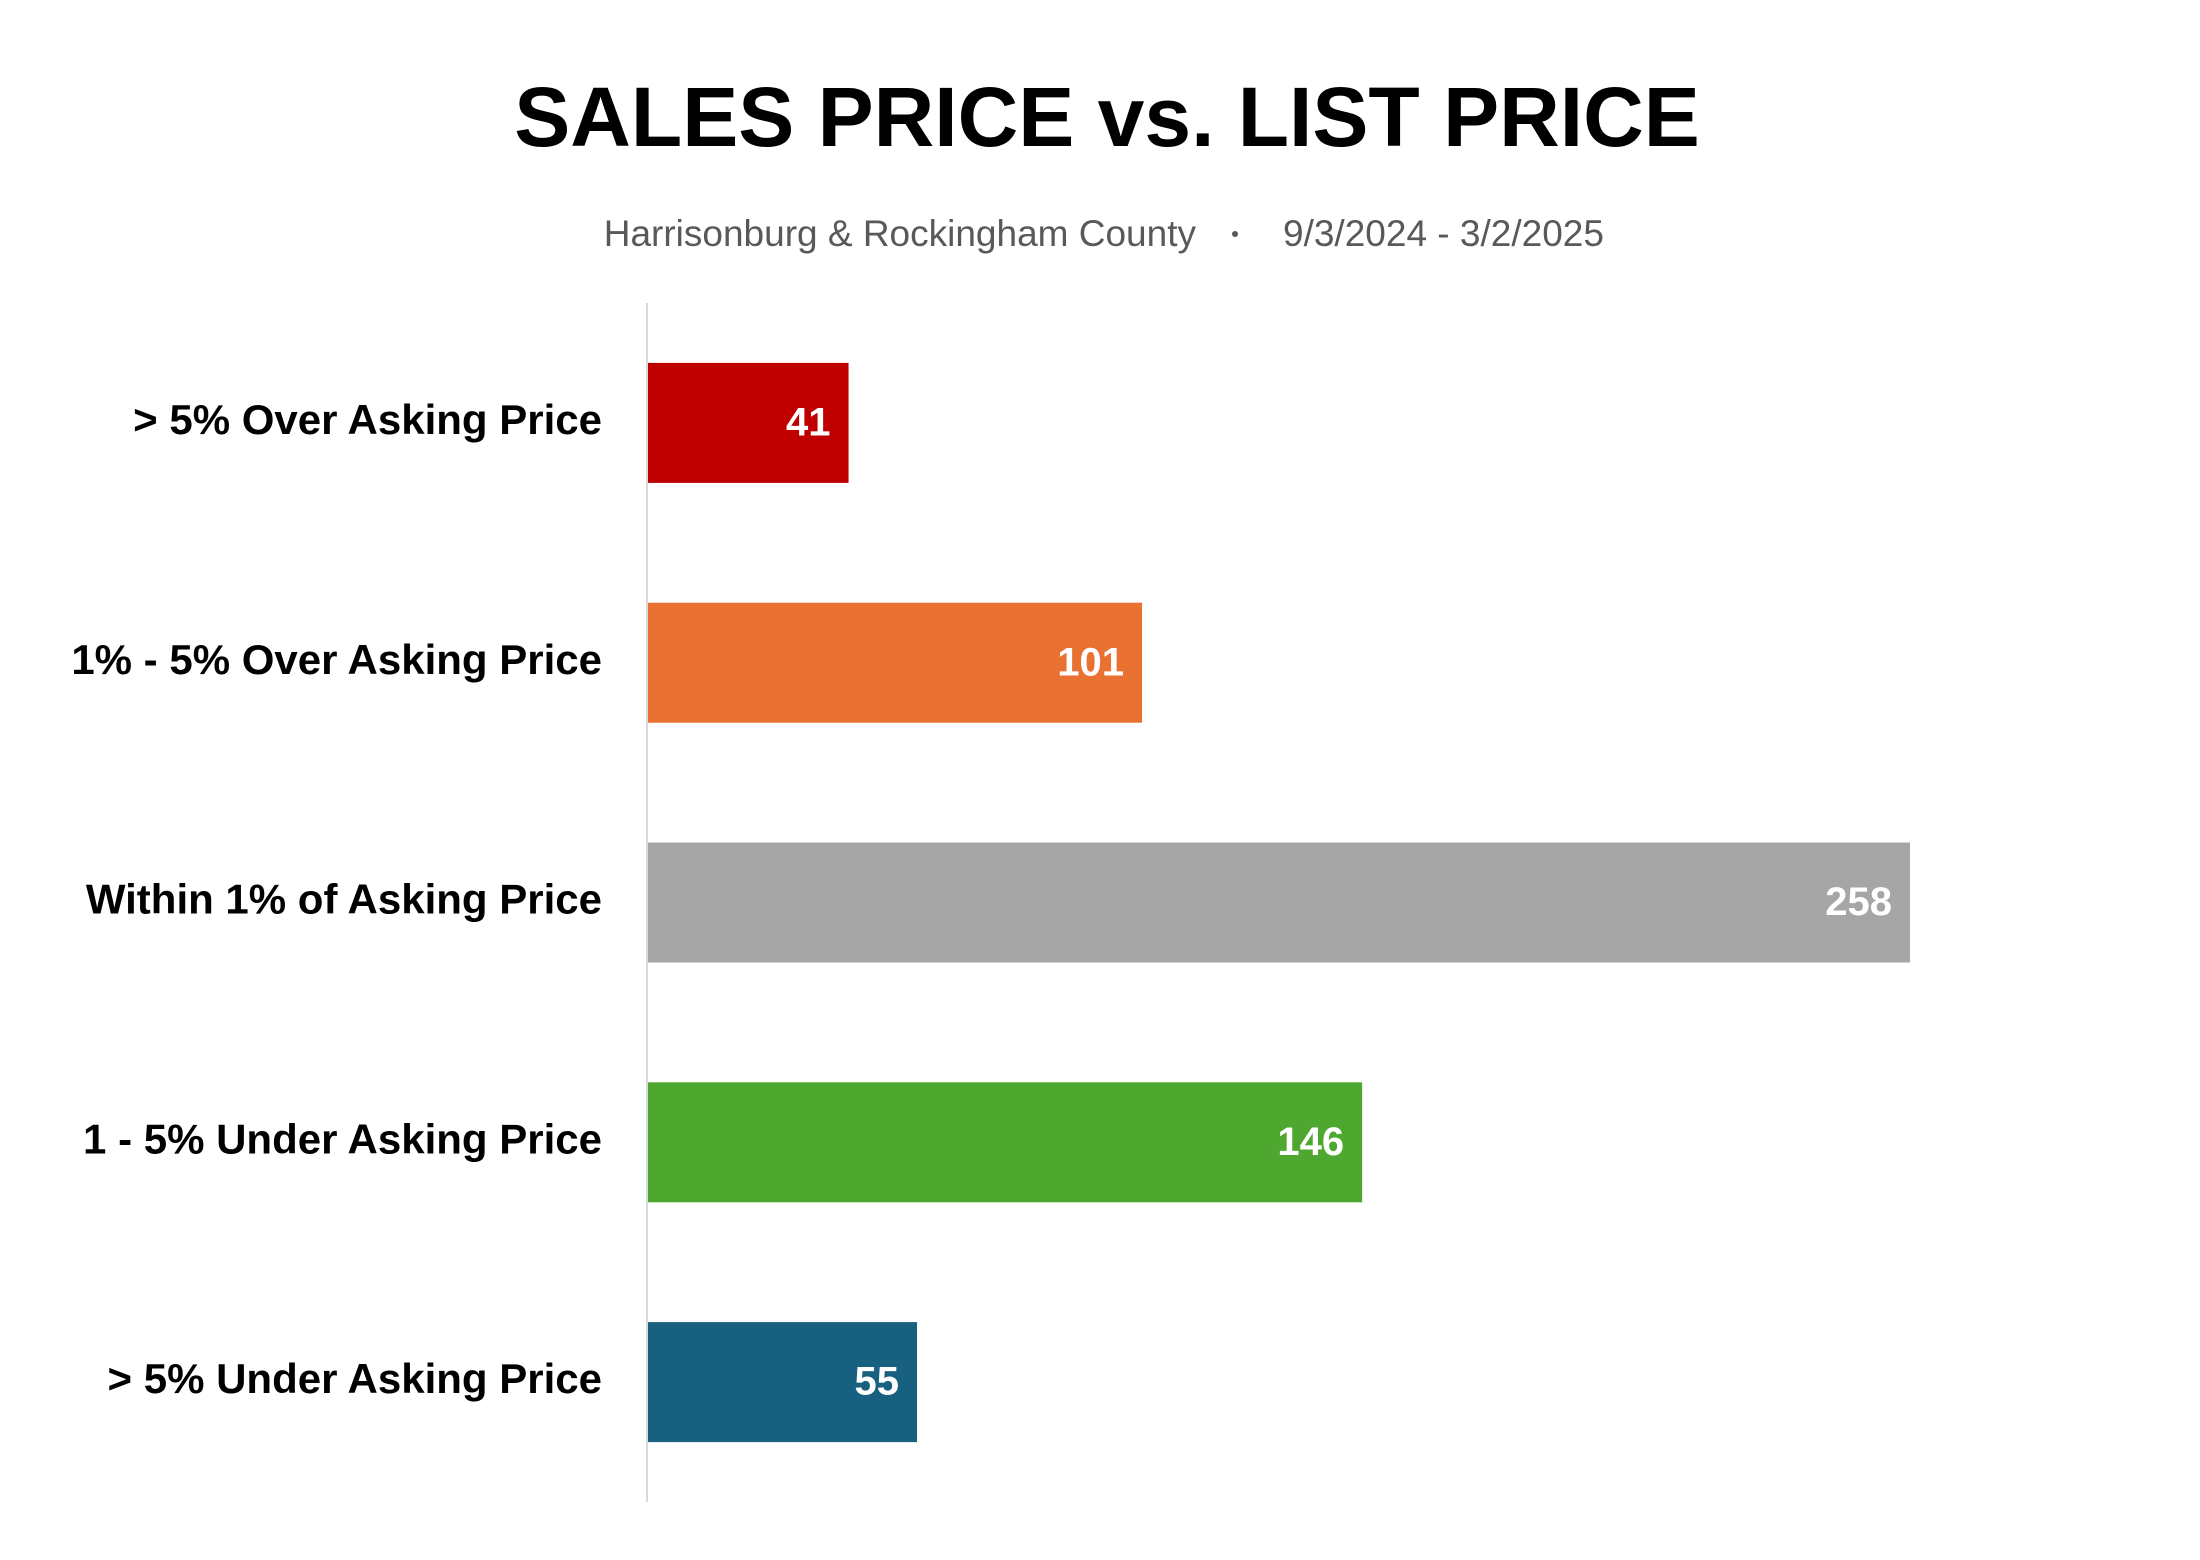 This screenshot has height=1560, width=2200. I want to click on chart-title: SALES PRICE vs. LIST PRICE, so click(1107, 117).